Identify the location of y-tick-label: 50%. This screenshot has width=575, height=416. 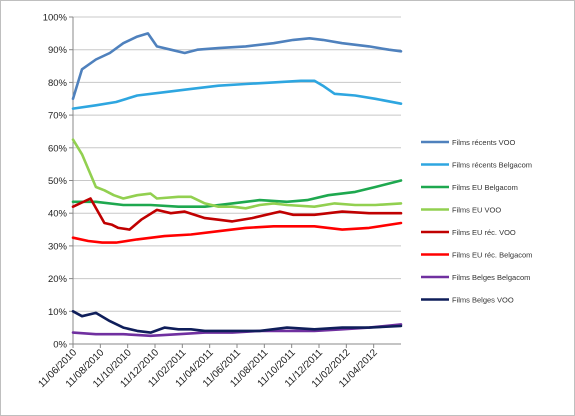
(58, 181).